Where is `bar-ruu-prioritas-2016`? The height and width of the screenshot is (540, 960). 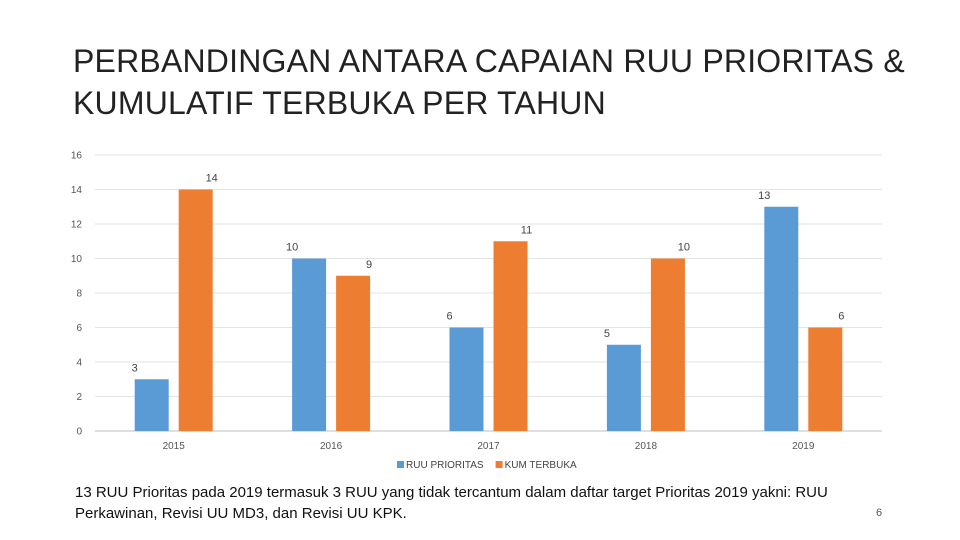 bar-ruu-prioritas-2016 is located at coordinates (309, 344).